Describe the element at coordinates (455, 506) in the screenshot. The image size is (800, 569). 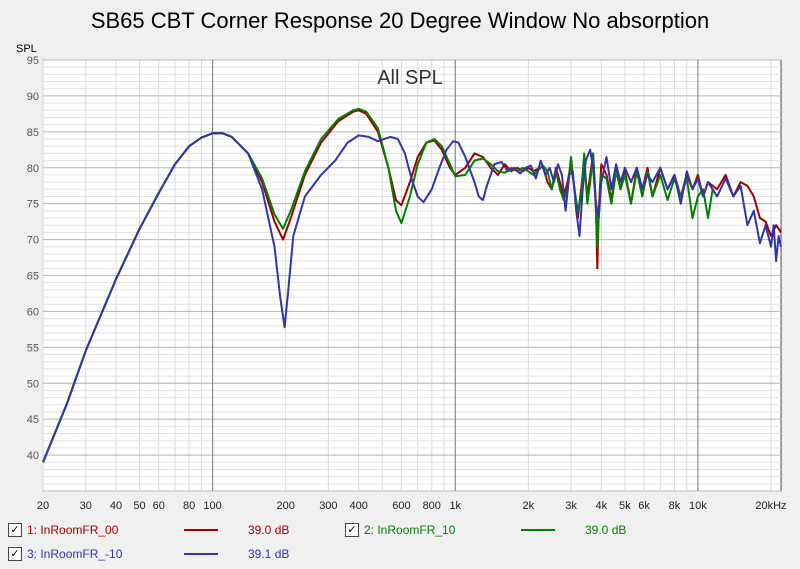
I see `x-tick-label: 1k` at that location.